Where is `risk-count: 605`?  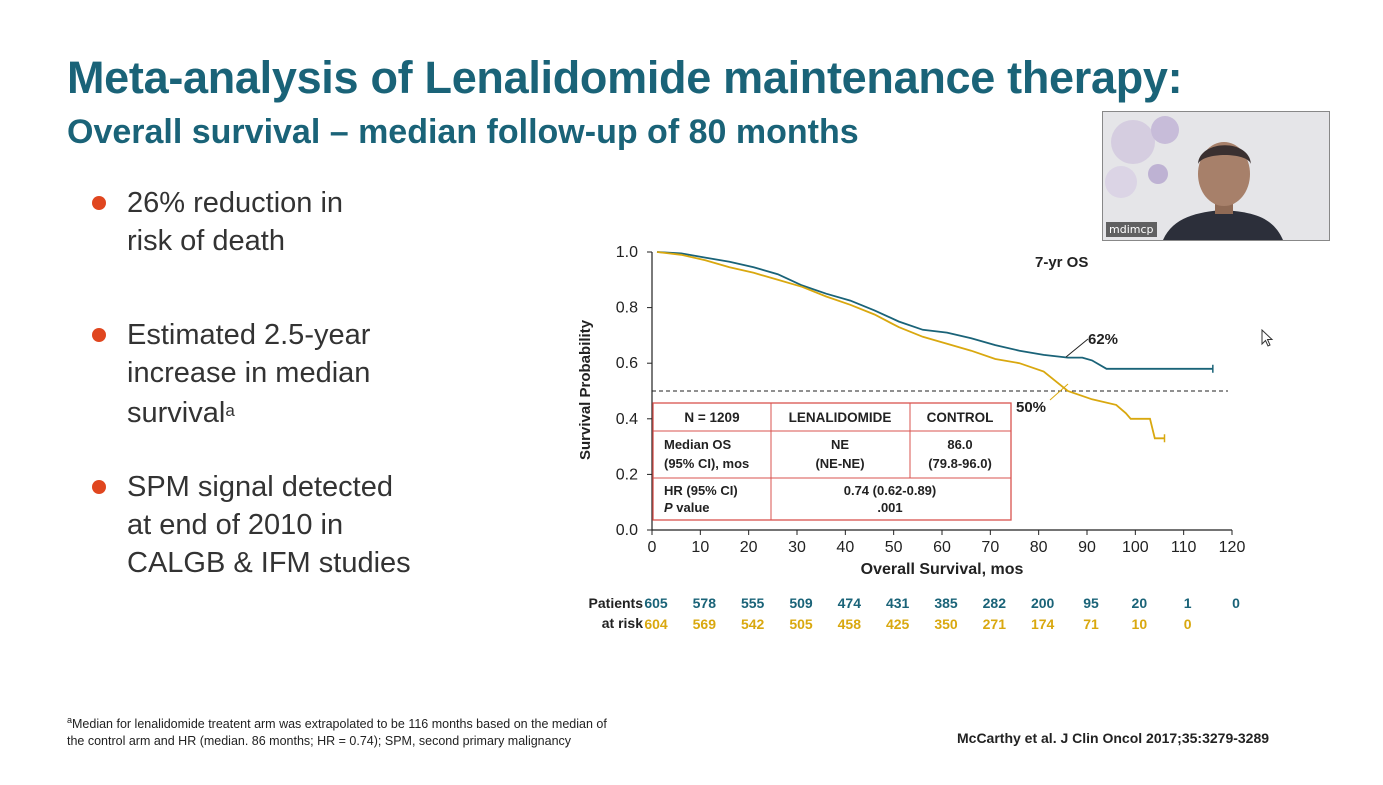
risk-count: 605 is located at coordinates (656, 603).